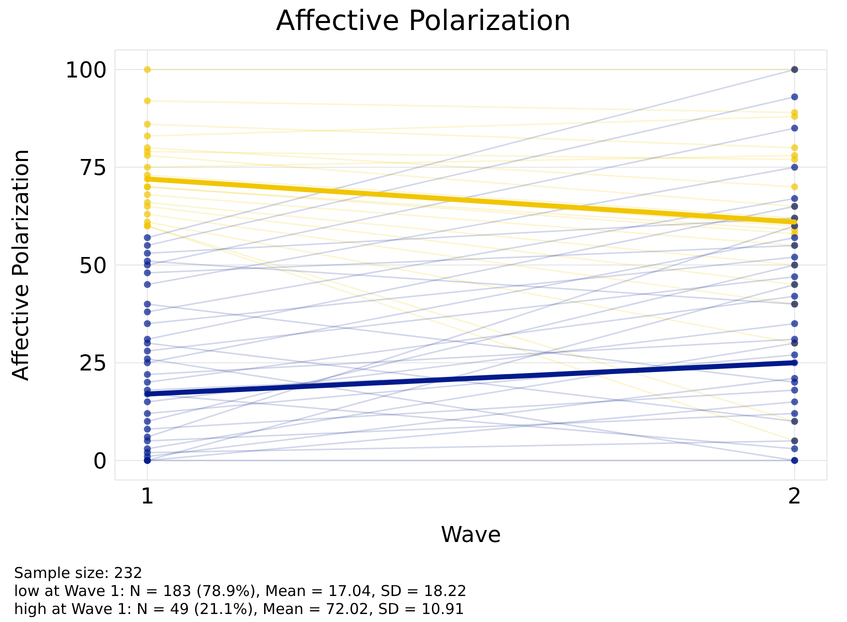 This screenshot has height=622, width=847. I want to click on x-axis-title: Wave, so click(471, 535).